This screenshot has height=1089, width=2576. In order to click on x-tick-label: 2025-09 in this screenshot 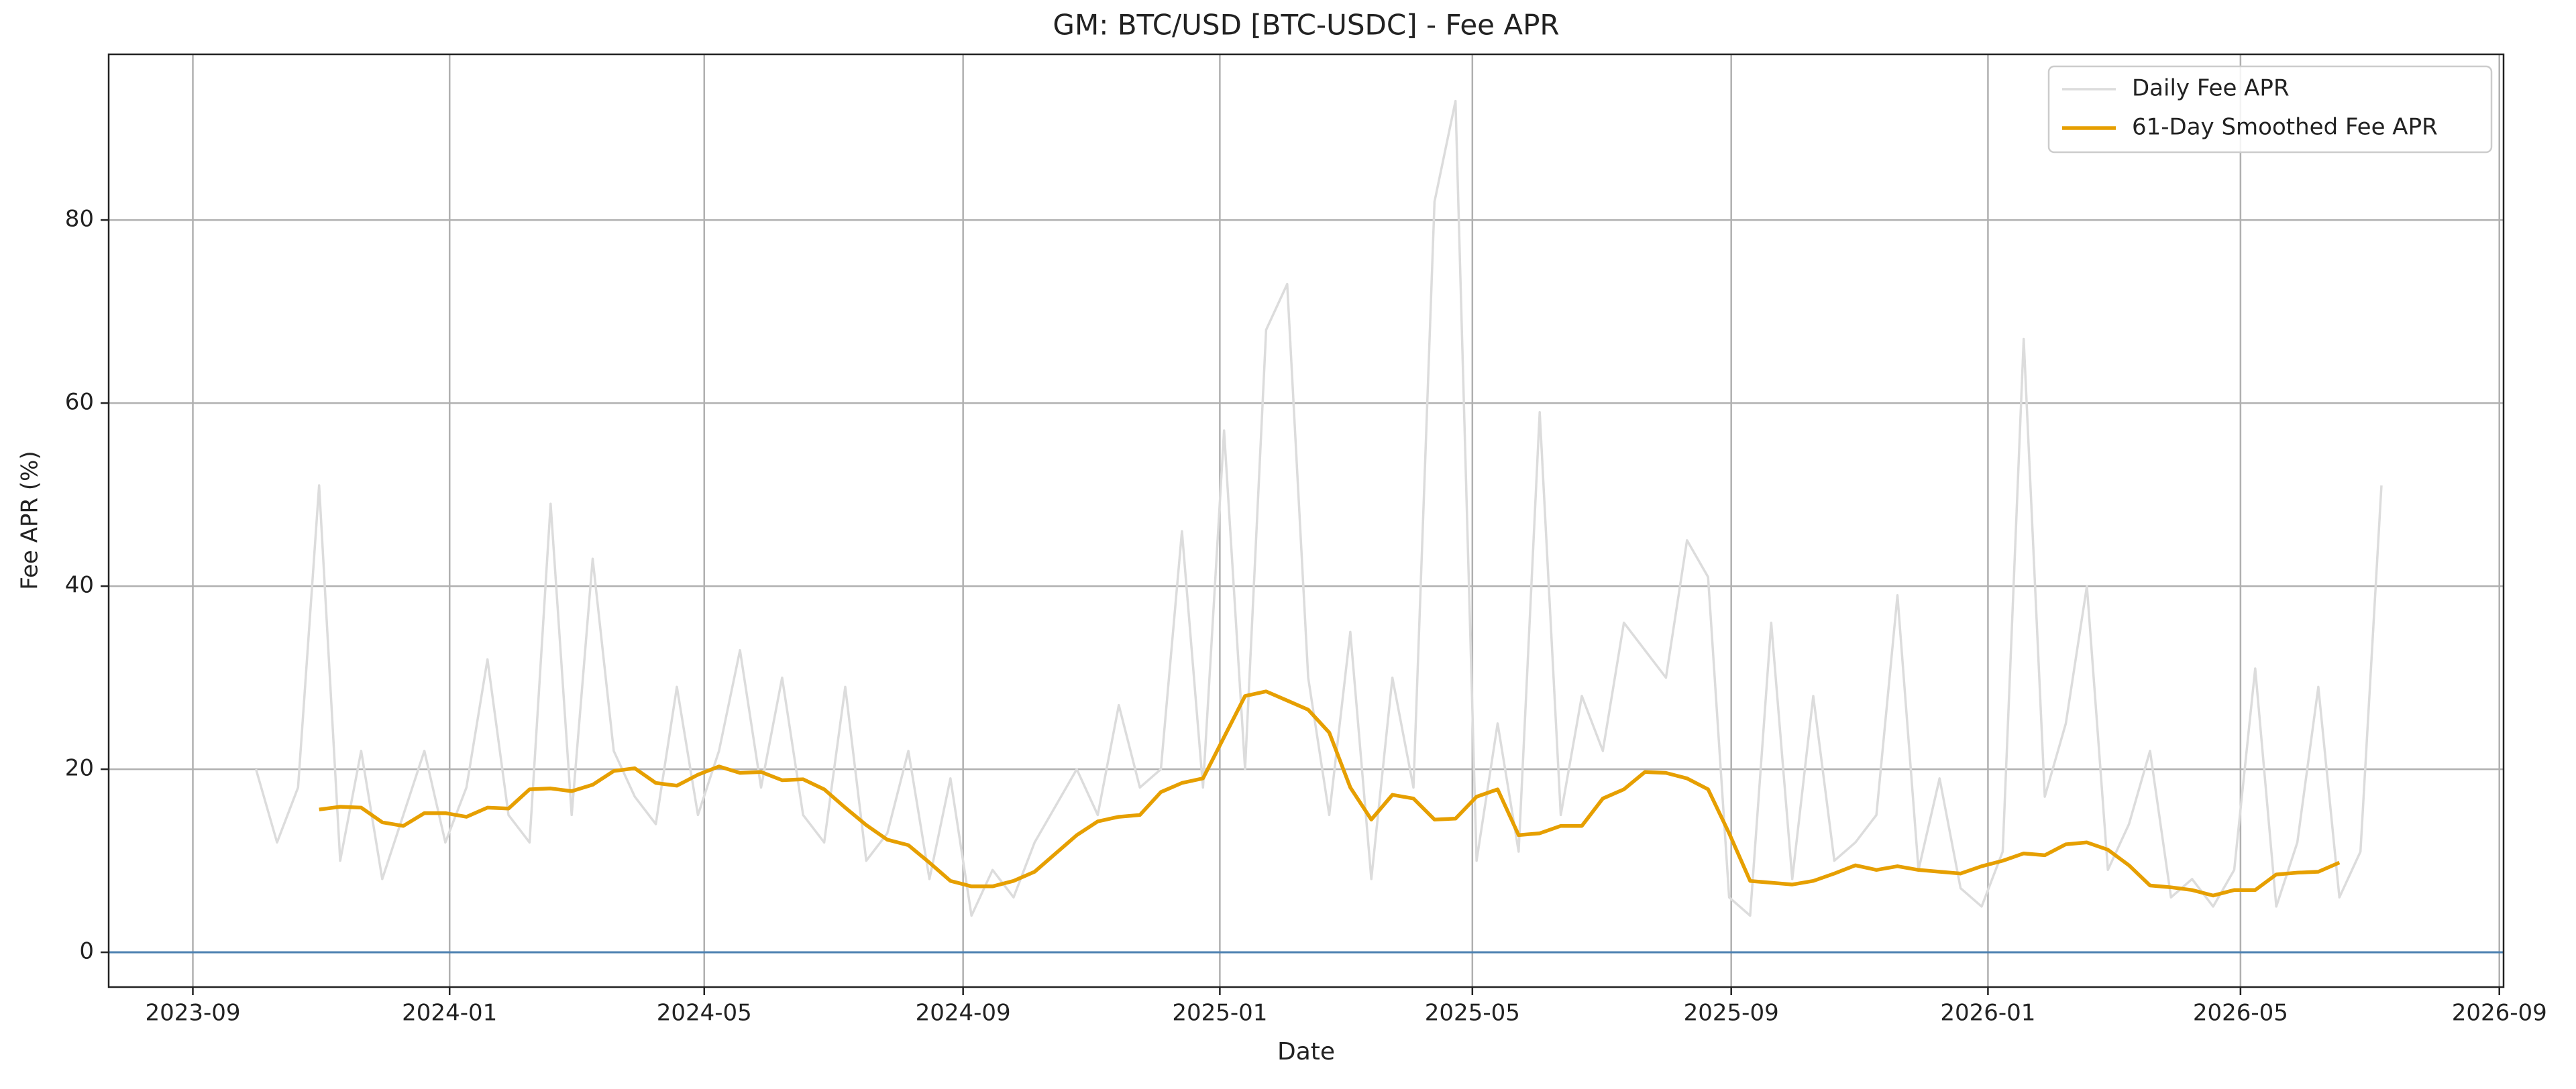, I will do `click(1731, 1013)`.